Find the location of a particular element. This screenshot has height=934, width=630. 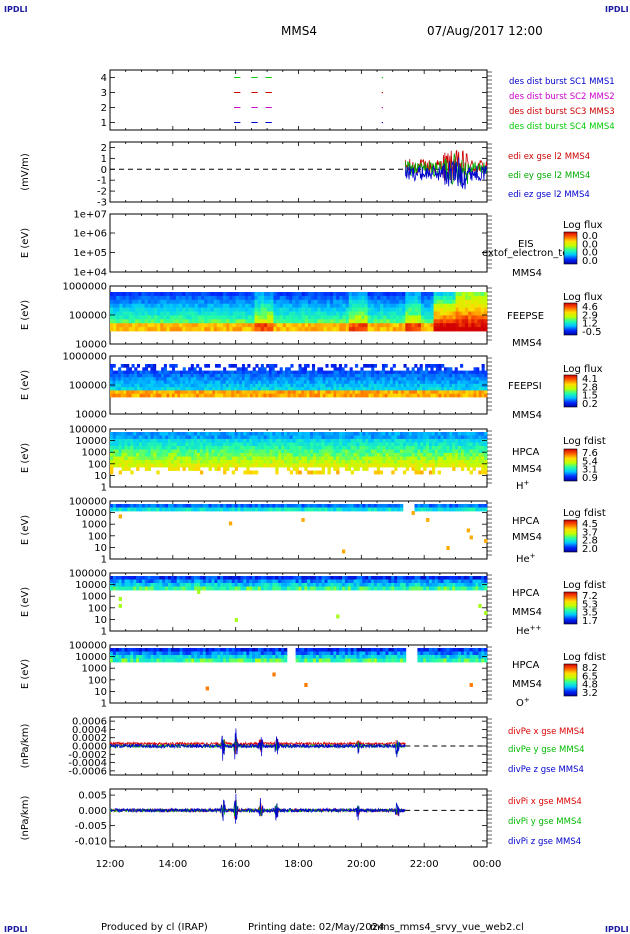

y-tick-label: 1e+06 is located at coordinates (90, 234).